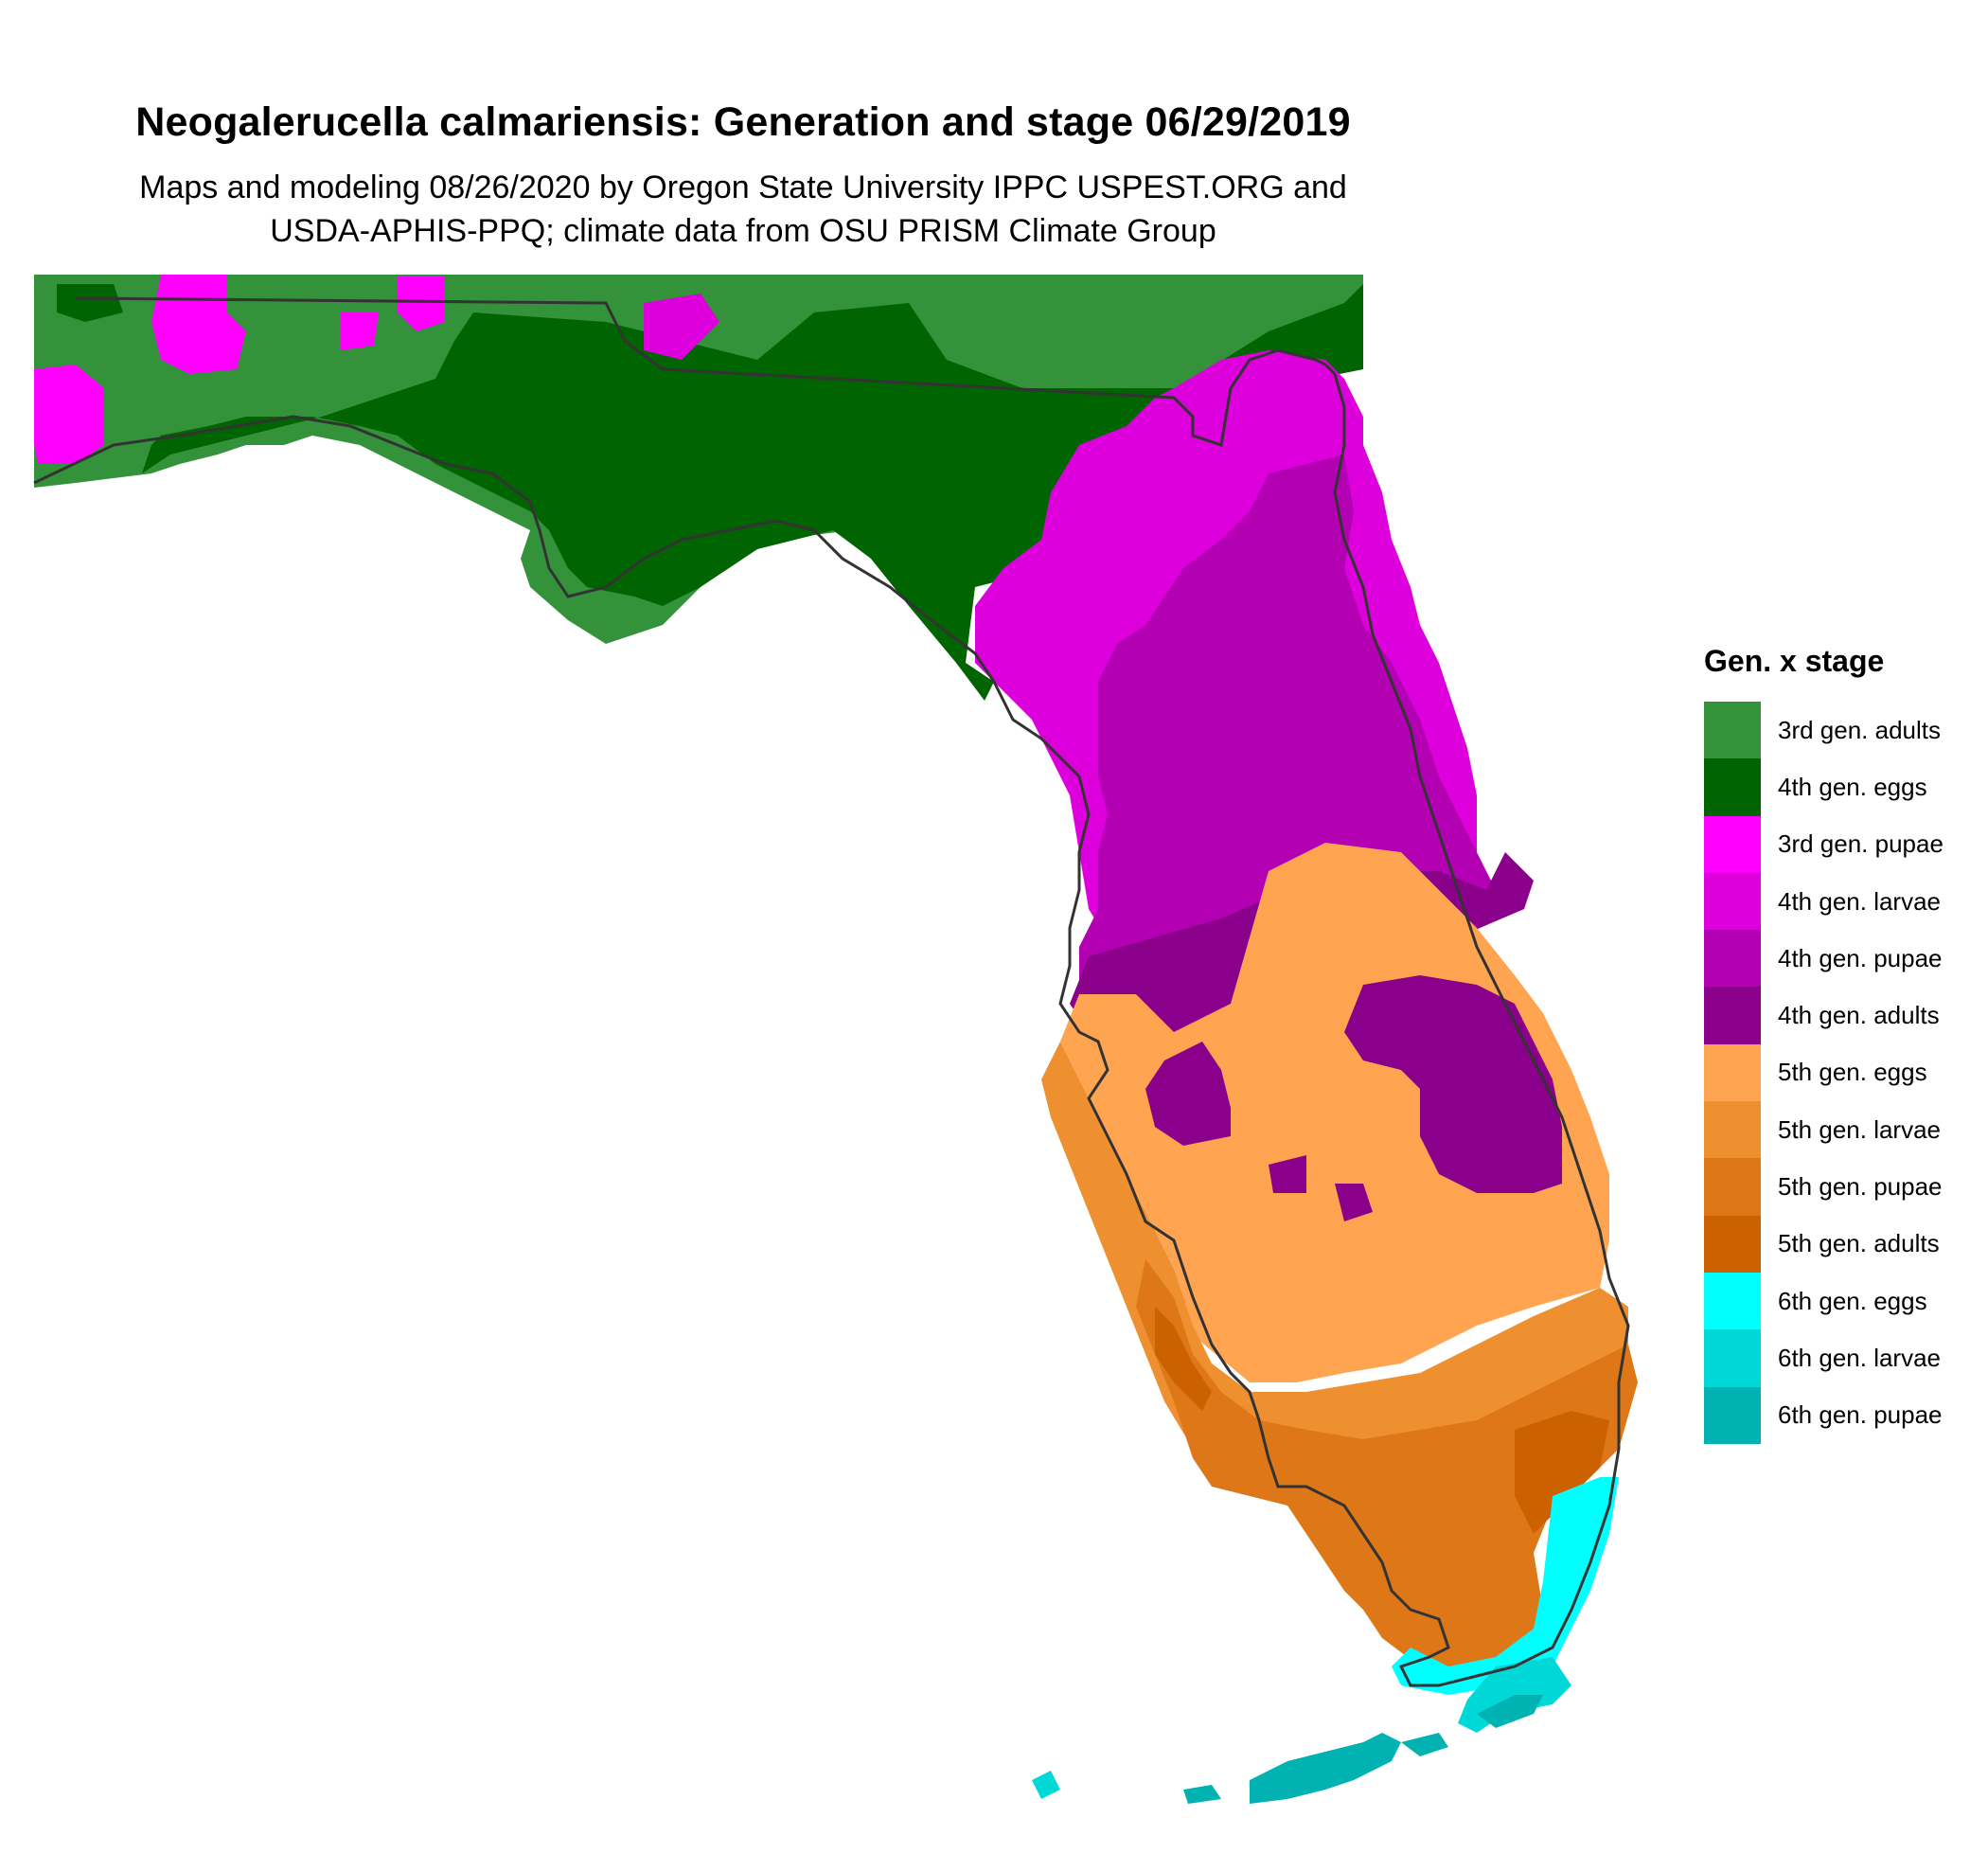 This screenshot has width=1988, height=1871. What do you see at coordinates (1860, 901) in the screenshot?
I see `legend-label: 4th gen. larvae` at bounding box center [1860, 901].